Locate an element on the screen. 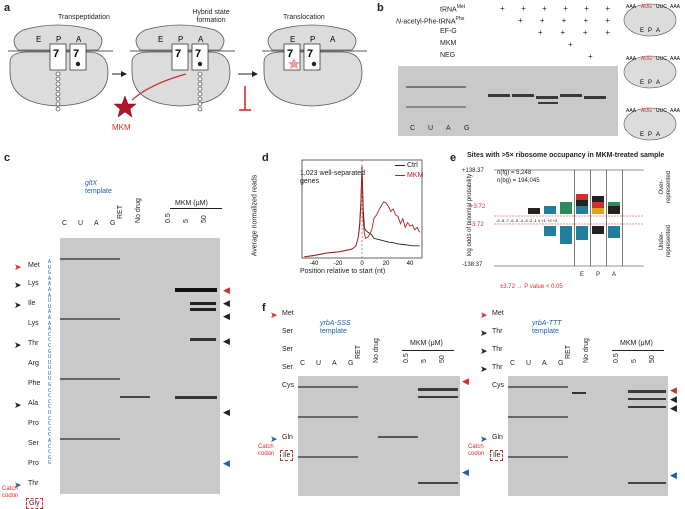 This screenshot has height=509, width=685. row-trna-phe: N-acetyl-Phe-tRNAPhe is located at coordinates (430, 21).